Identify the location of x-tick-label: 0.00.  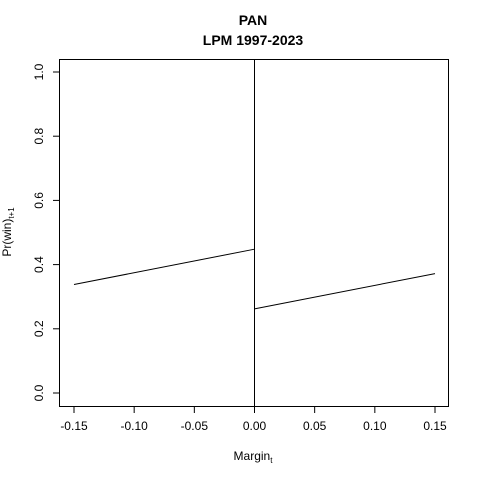
(255, 426).